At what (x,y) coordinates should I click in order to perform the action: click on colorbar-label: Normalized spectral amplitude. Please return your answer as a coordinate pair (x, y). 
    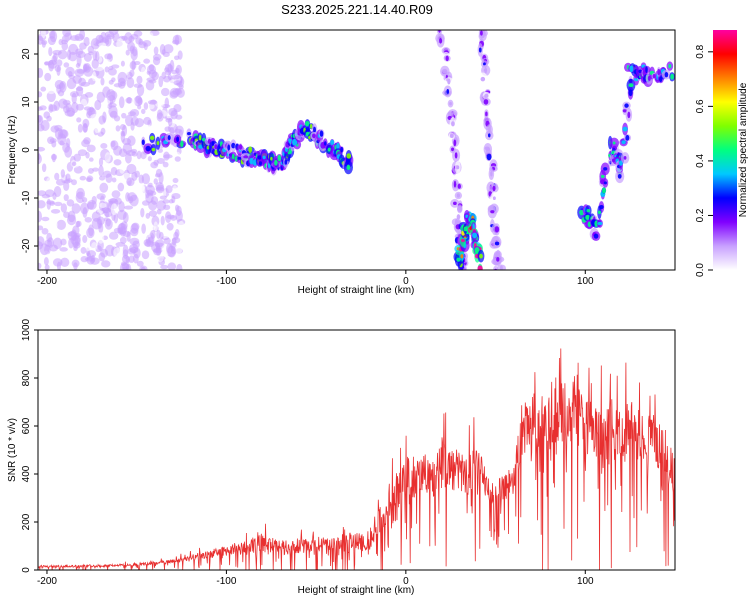
    Looking at the image, I should click on (743, 149).